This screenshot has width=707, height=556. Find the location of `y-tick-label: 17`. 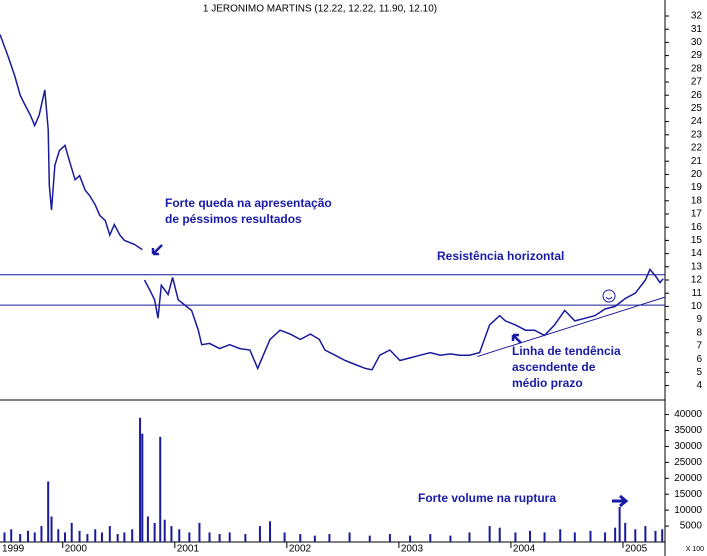

y-tick-label: 17 is located at coordinates (697, 214).